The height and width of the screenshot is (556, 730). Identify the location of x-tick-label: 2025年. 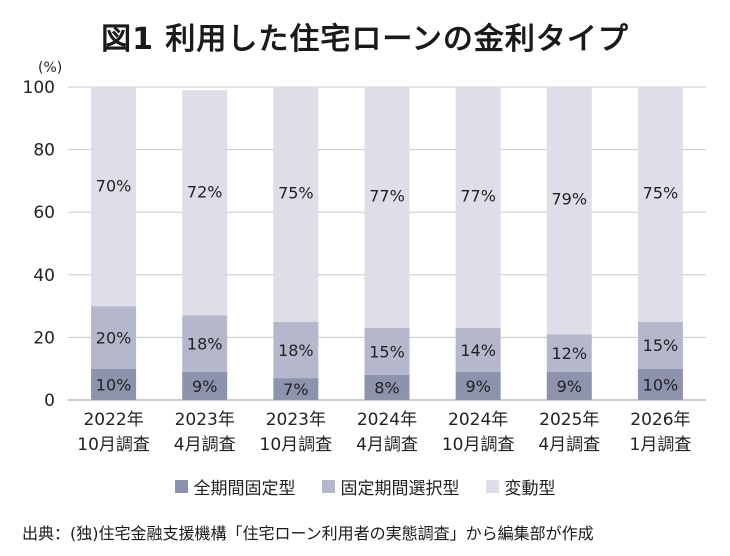
(569, 420).